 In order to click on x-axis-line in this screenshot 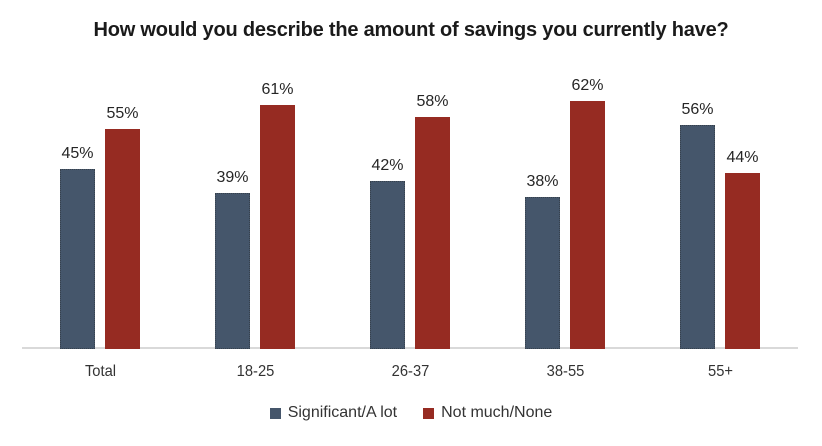, I will do `click(410, 348)`.